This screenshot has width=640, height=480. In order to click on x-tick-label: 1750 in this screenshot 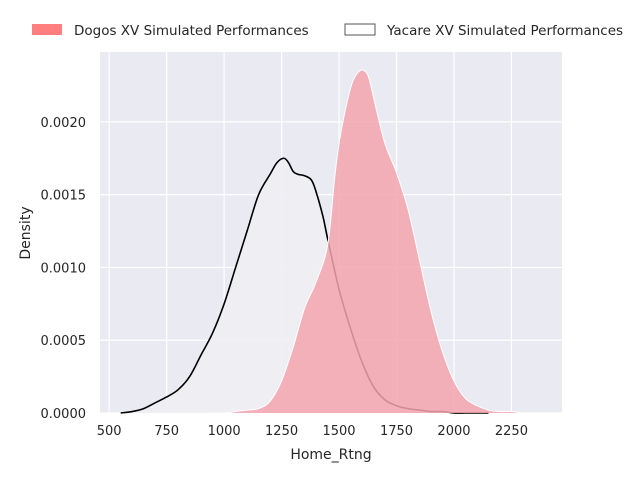, I will do `click(396, 431)`.